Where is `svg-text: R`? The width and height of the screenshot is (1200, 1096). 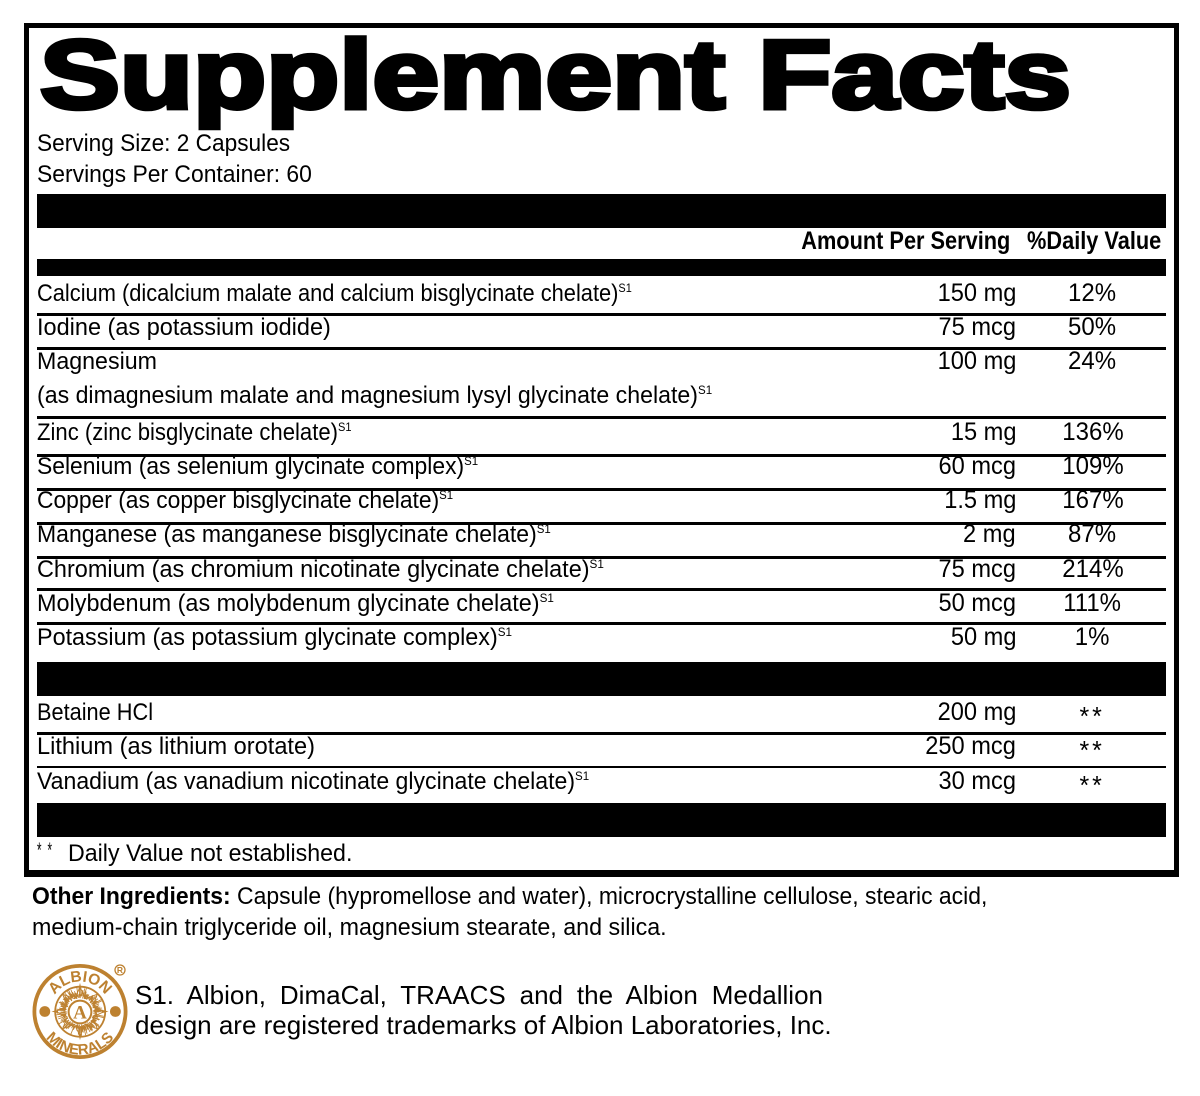
svg-text: R is located at coordinates (120, 970).